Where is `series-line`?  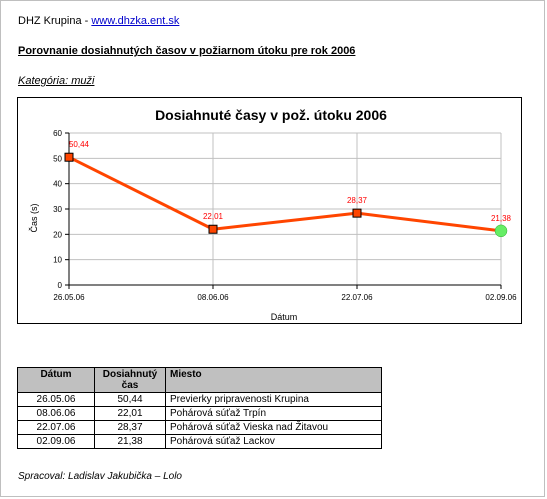 series-line is located at coordinates (285, 194).